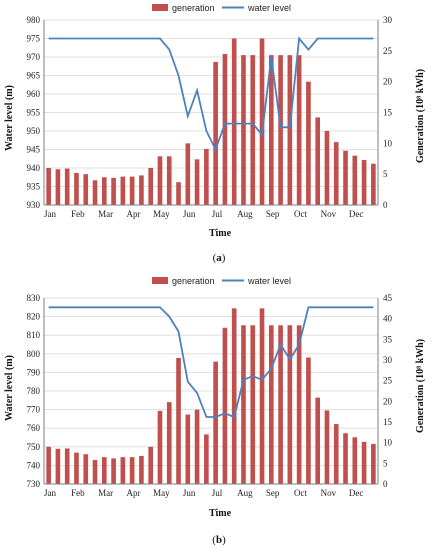  What do you see at coordinates (388, 360) in the screenshot?
I see `right-tick-b-6: 30` at bounding box center [388, 360].